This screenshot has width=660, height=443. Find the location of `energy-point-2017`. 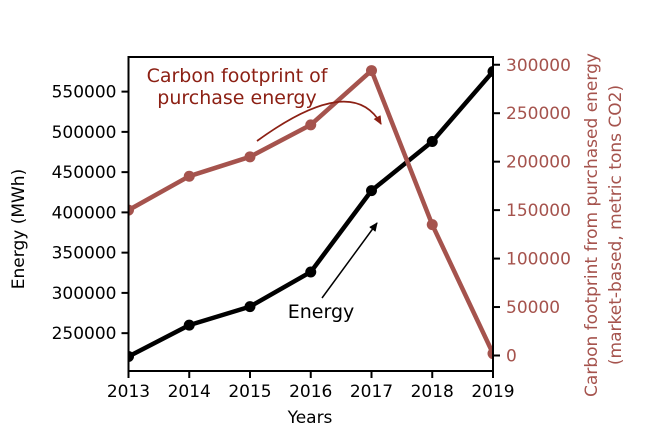

energy-point-2017 is located at coordinates (371, 191).